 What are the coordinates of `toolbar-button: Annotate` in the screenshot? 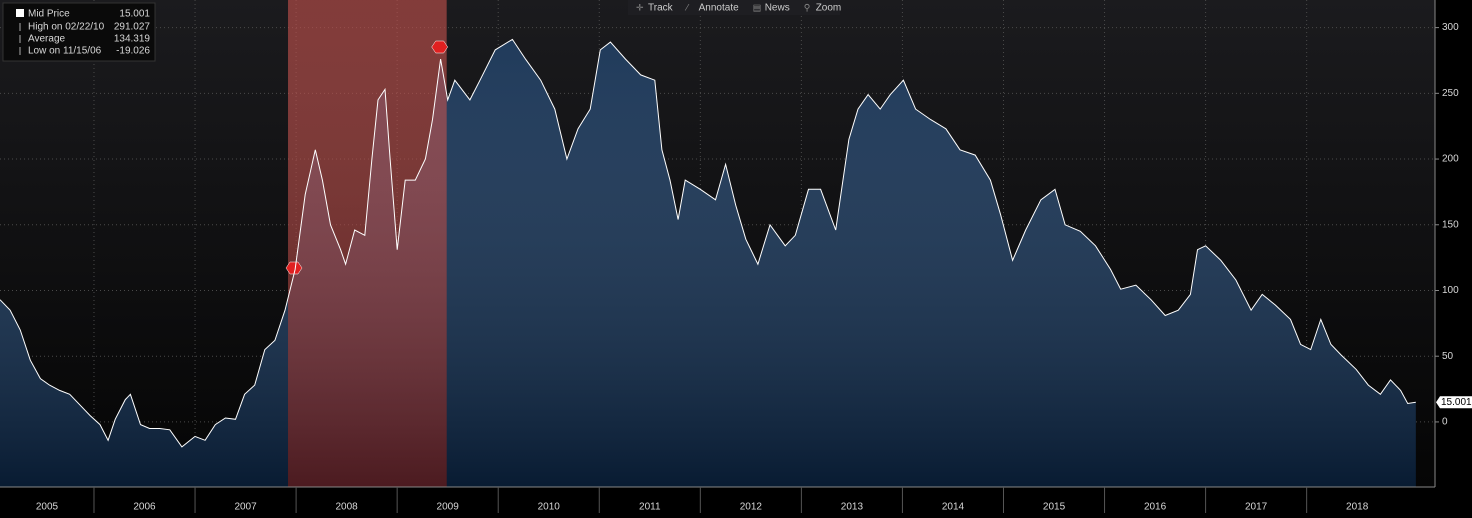 It's located at (719, 8).